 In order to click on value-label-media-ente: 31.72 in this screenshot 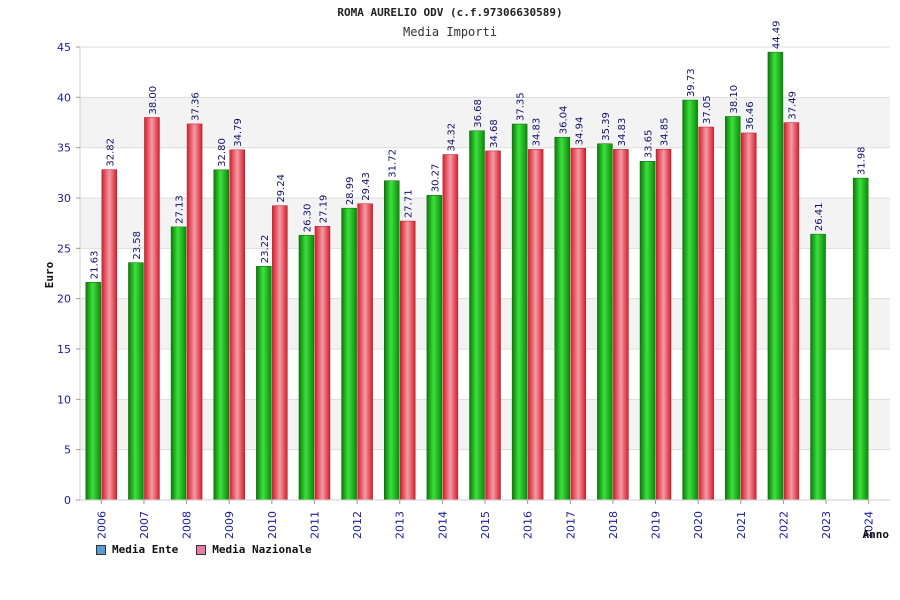, I will do `click(393, 163)`.